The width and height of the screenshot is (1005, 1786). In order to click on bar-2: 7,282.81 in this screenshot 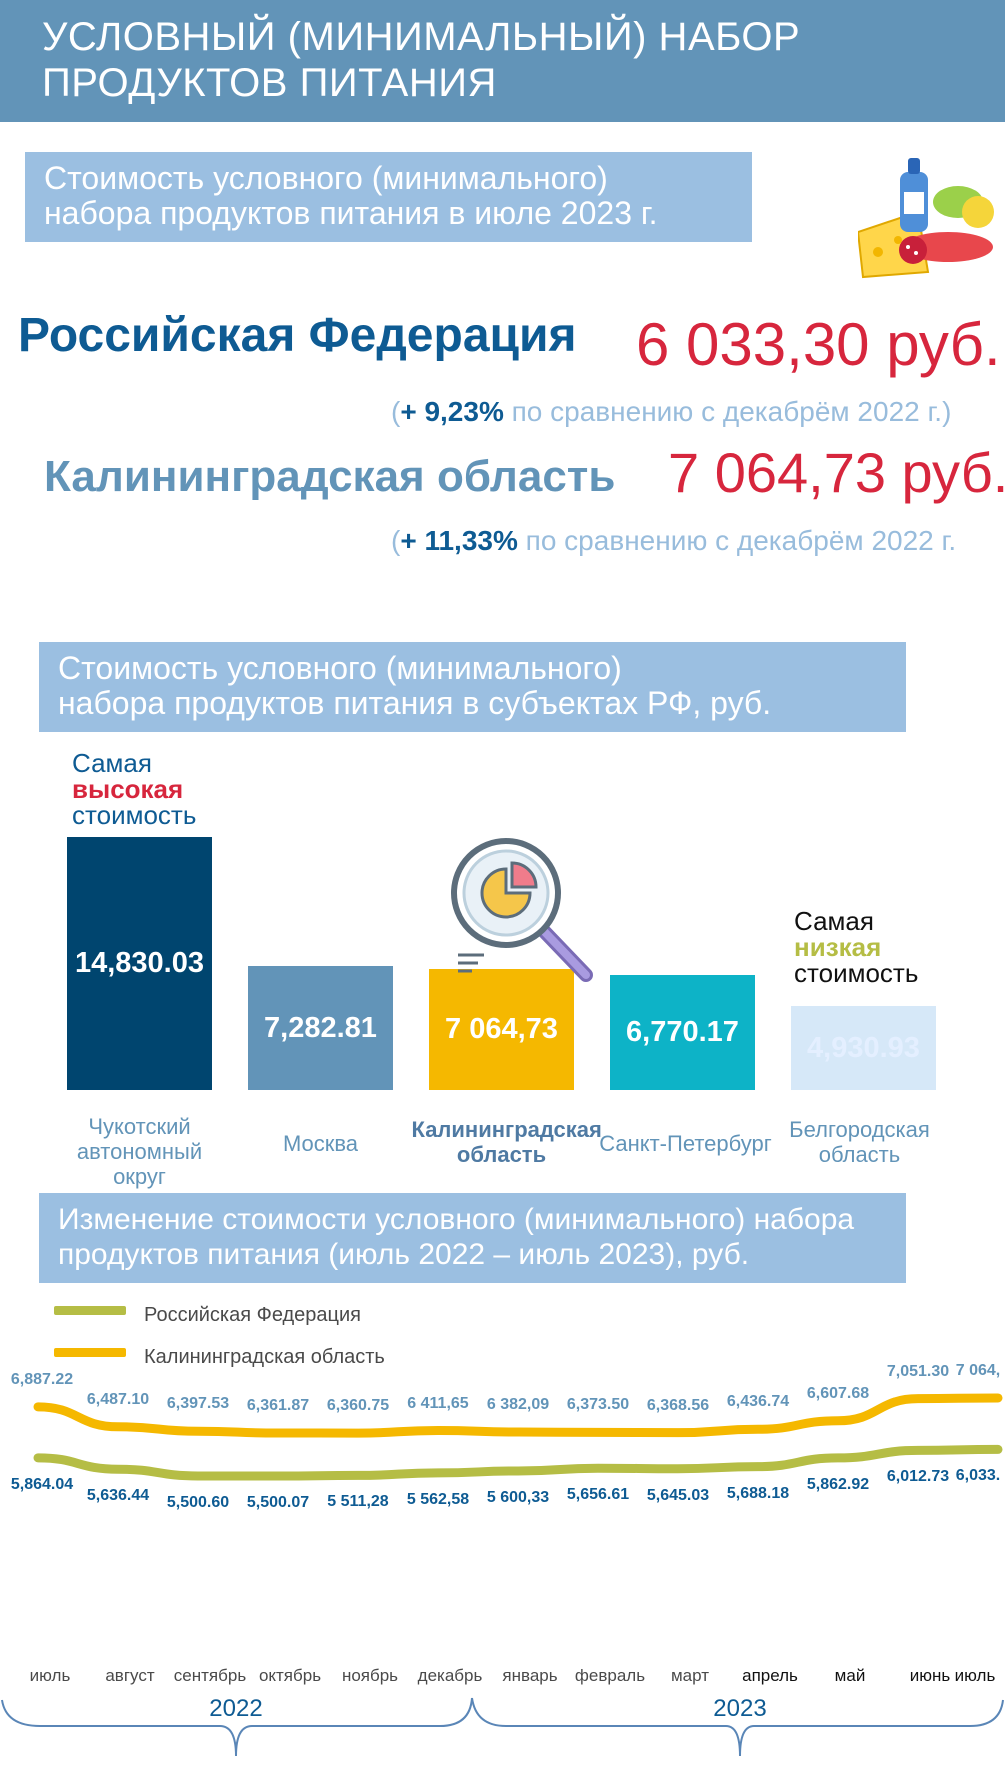, I will do `click(320, 1028)`.